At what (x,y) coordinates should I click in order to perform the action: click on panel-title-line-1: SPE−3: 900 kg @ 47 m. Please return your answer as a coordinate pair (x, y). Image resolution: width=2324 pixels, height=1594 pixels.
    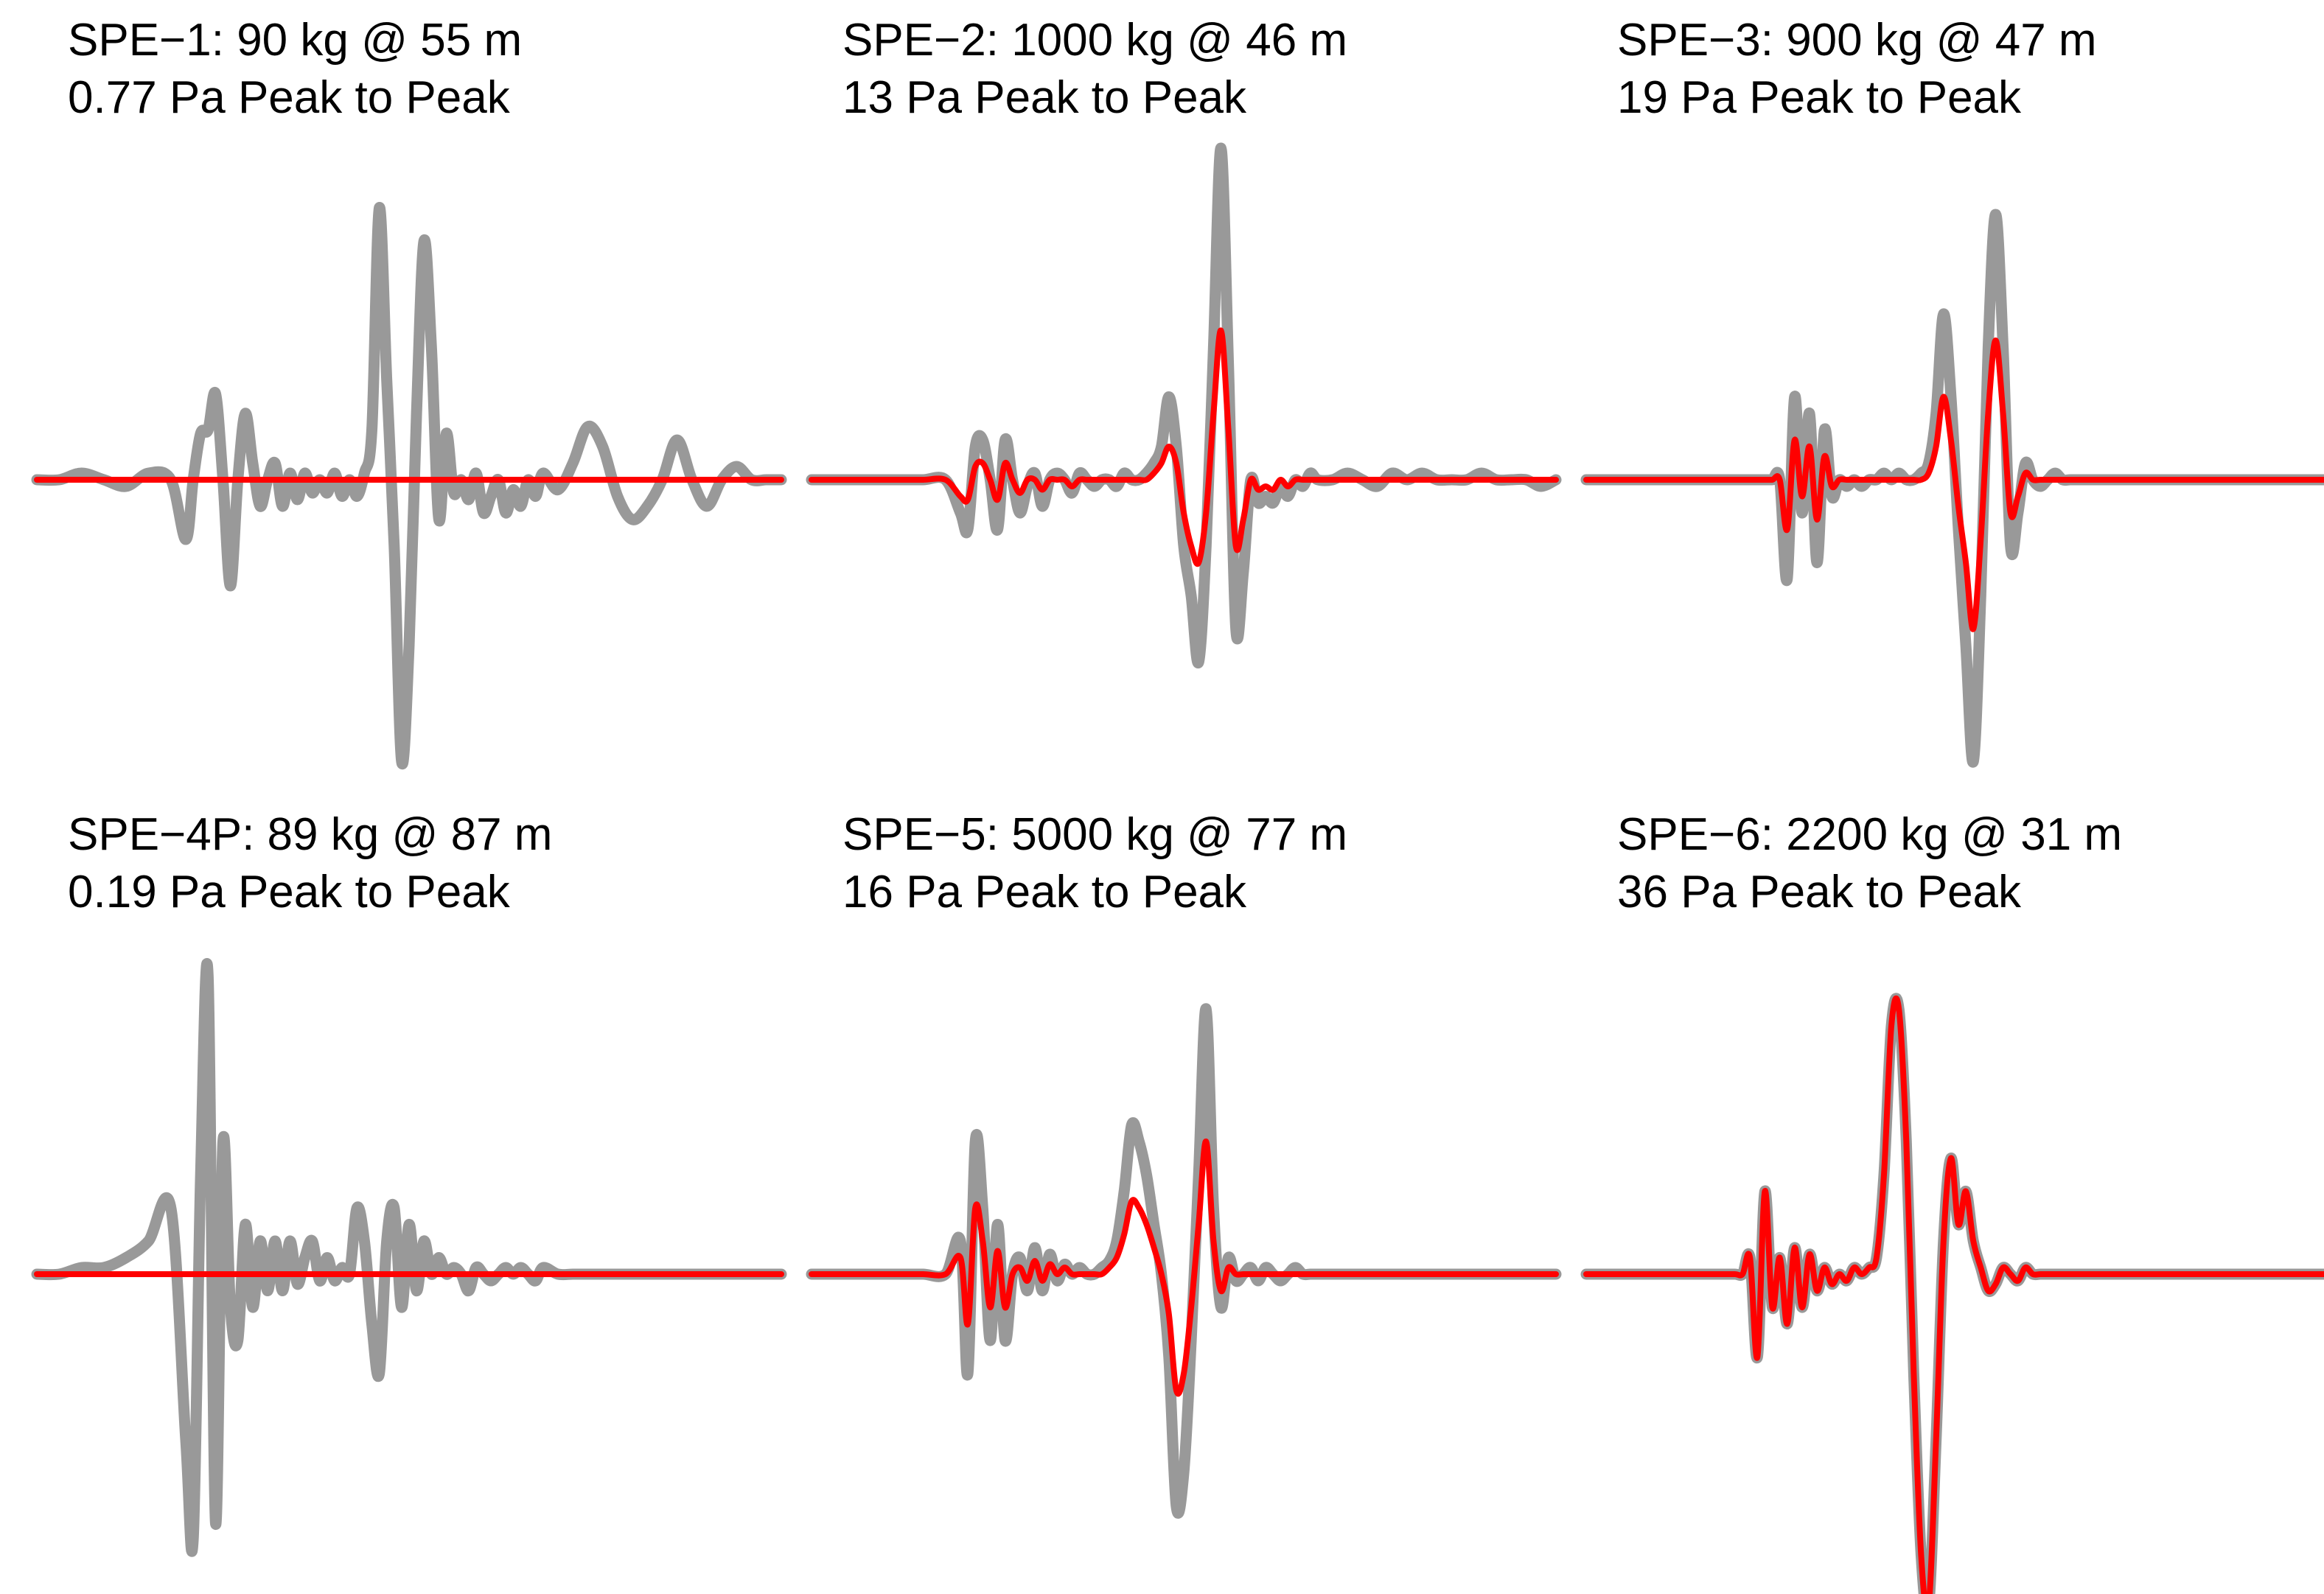
    Looking at the image, I should click on (1857, 40).